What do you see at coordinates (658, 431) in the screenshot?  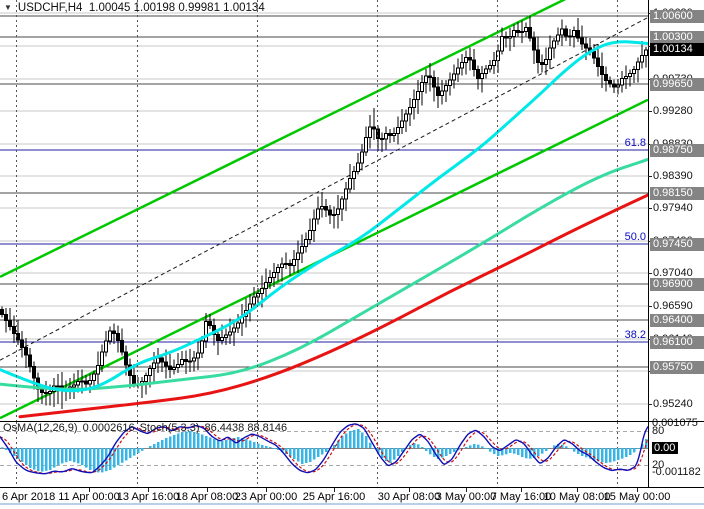 I see `osc-axis-label: 80` at bounding box center [658, 431].